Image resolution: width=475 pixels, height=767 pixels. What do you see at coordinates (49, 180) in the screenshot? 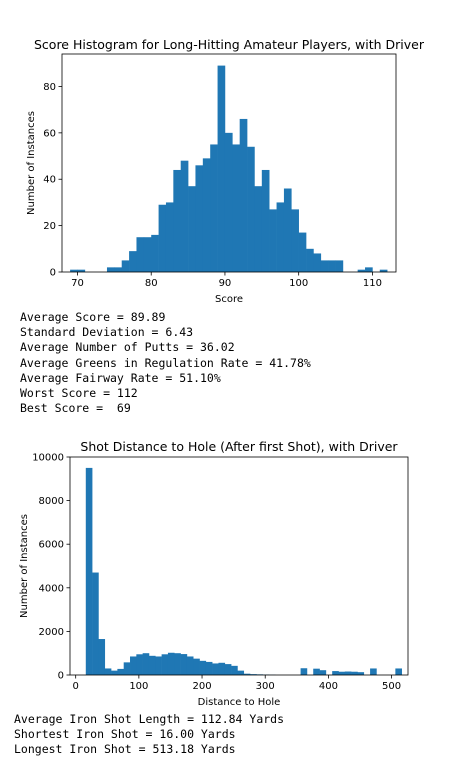
I see `chart1-y-tick-label: 40` at bounding box center [49, 180].